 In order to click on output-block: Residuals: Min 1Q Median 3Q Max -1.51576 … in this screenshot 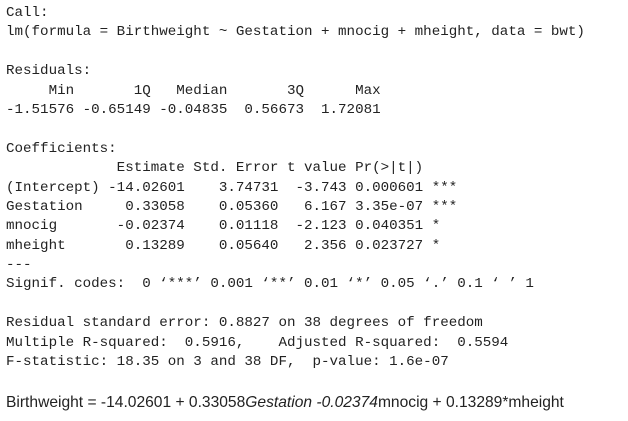, I will do `click(317, 91)`.